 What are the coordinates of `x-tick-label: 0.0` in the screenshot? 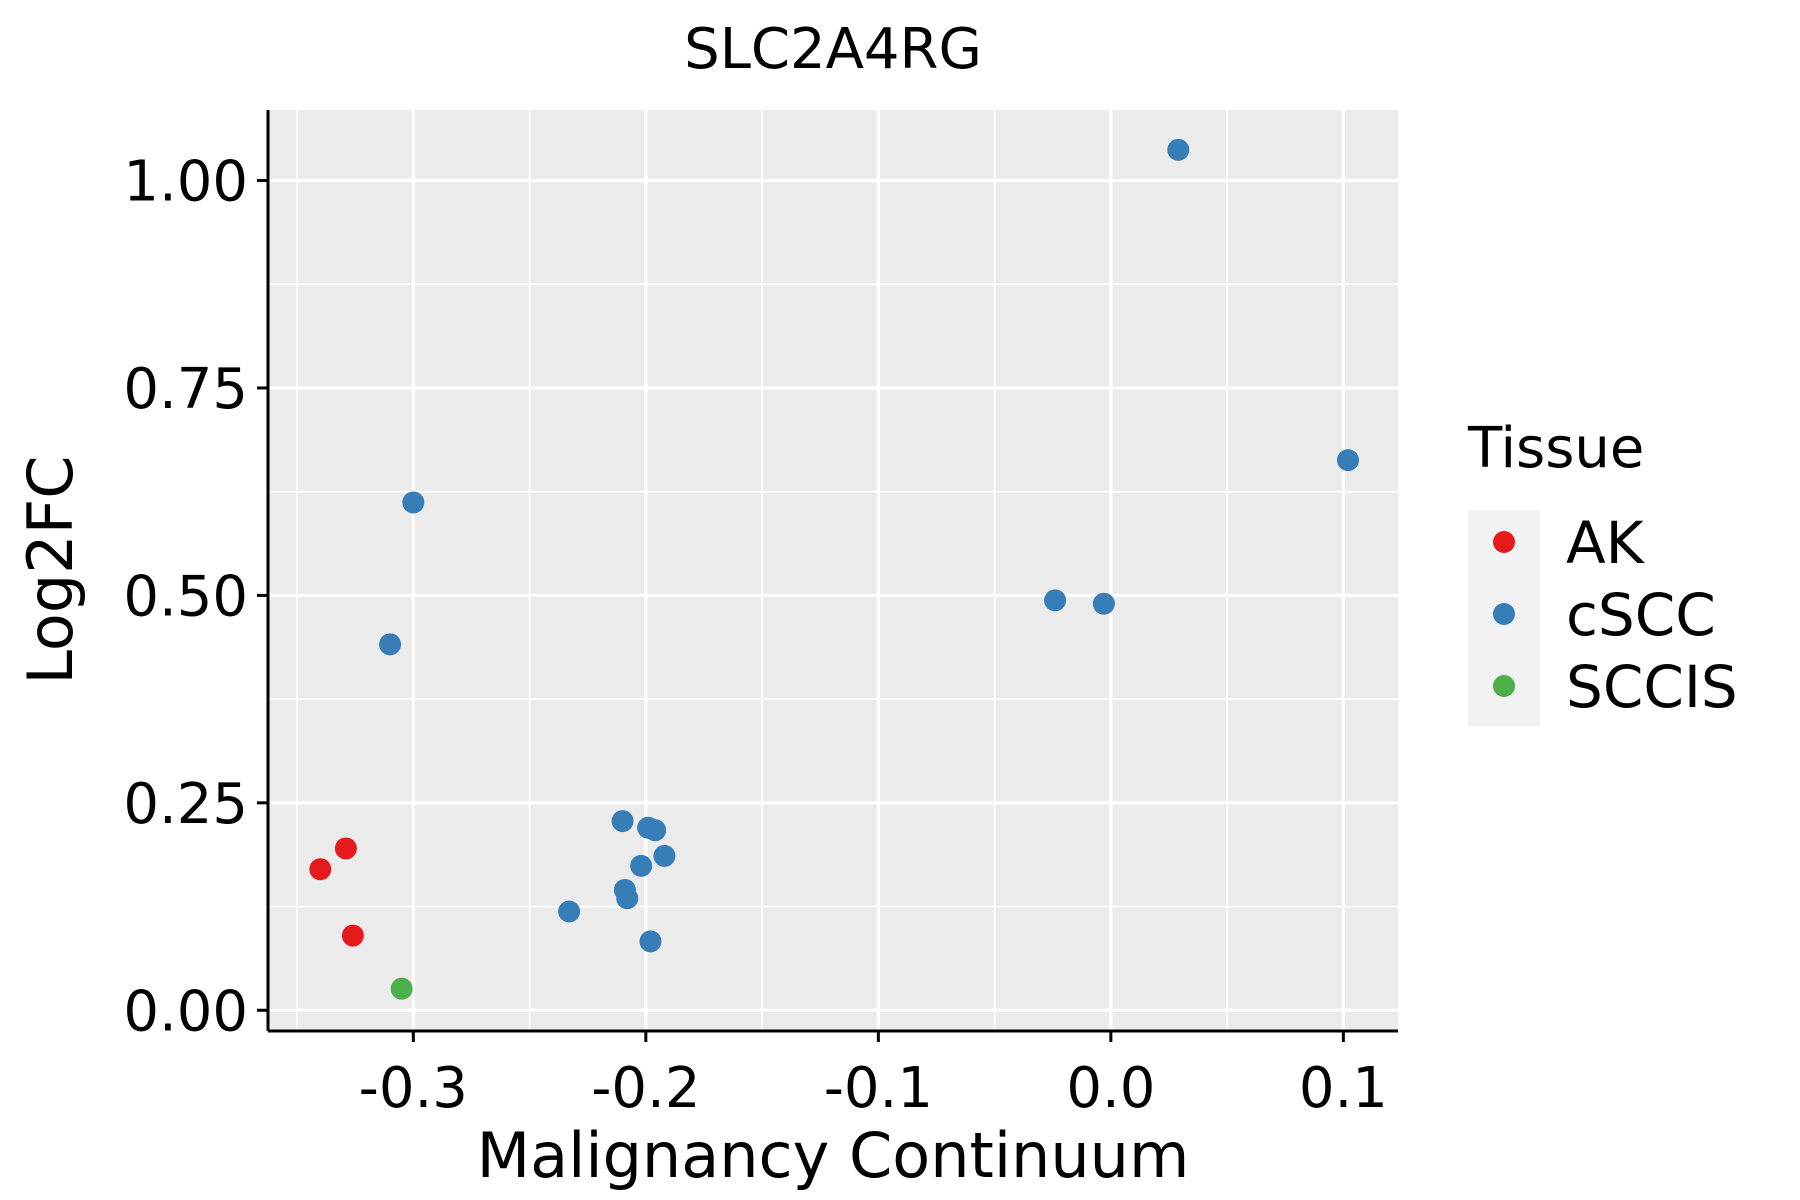 It's located at (1110, 1088).